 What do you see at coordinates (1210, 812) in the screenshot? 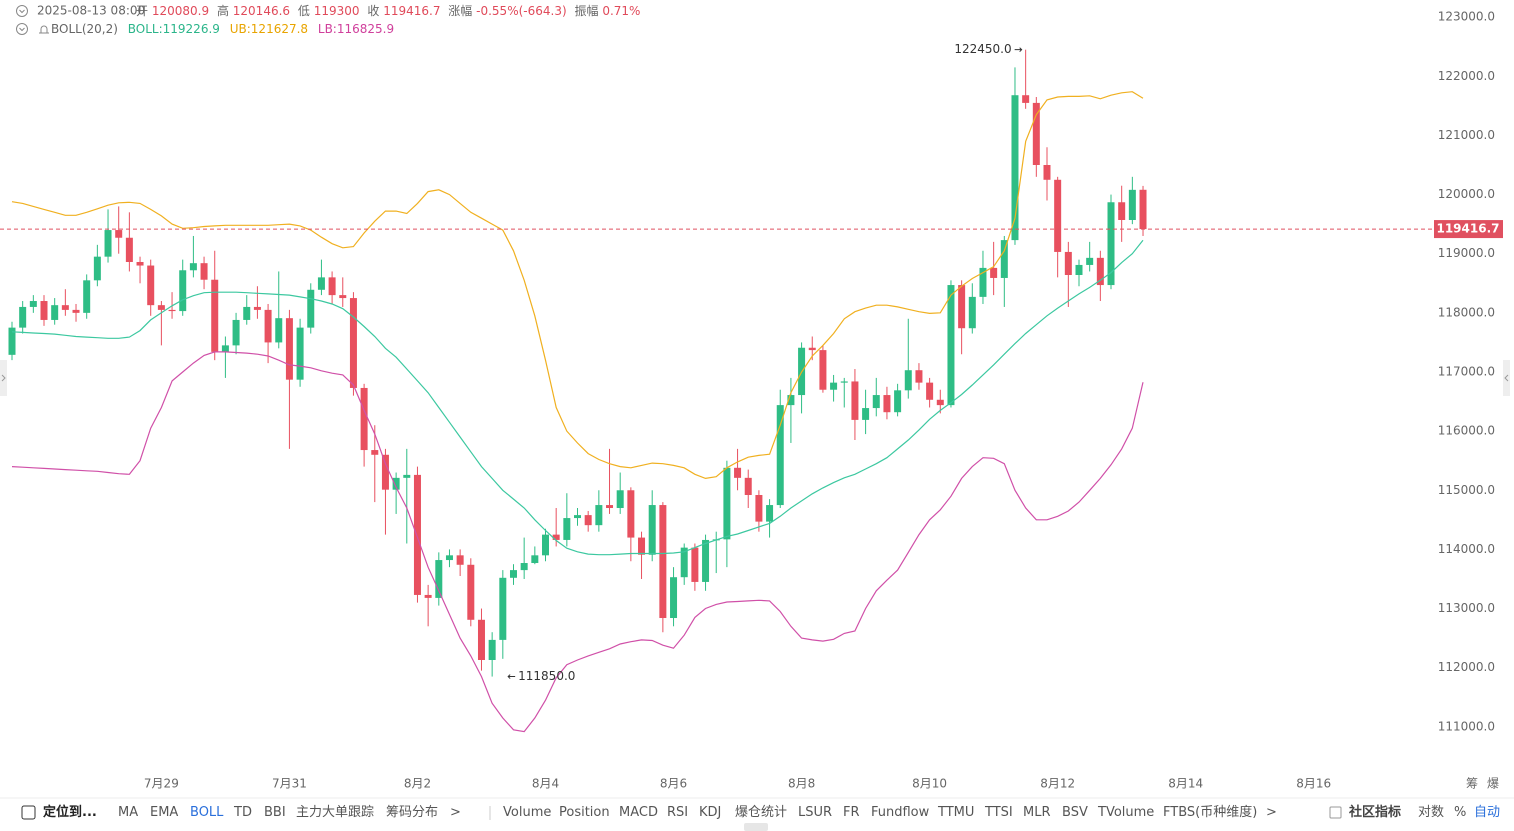
I see `toolbar-item: FTBS(币种维度)` at bounding box center [1210, 812].